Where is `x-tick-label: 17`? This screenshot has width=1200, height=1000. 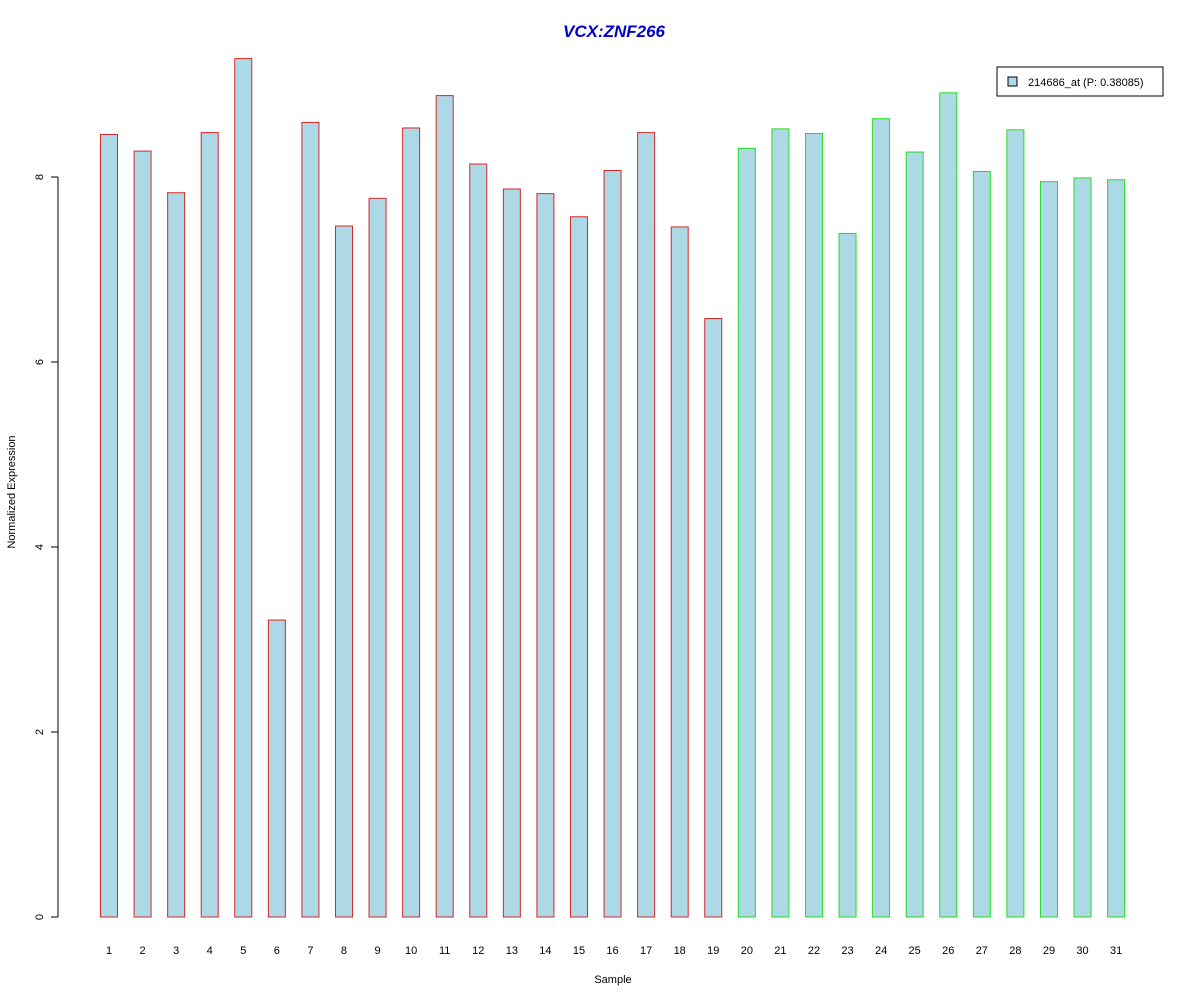 x-tick-label: 17 is located at coordinates (646, 951).